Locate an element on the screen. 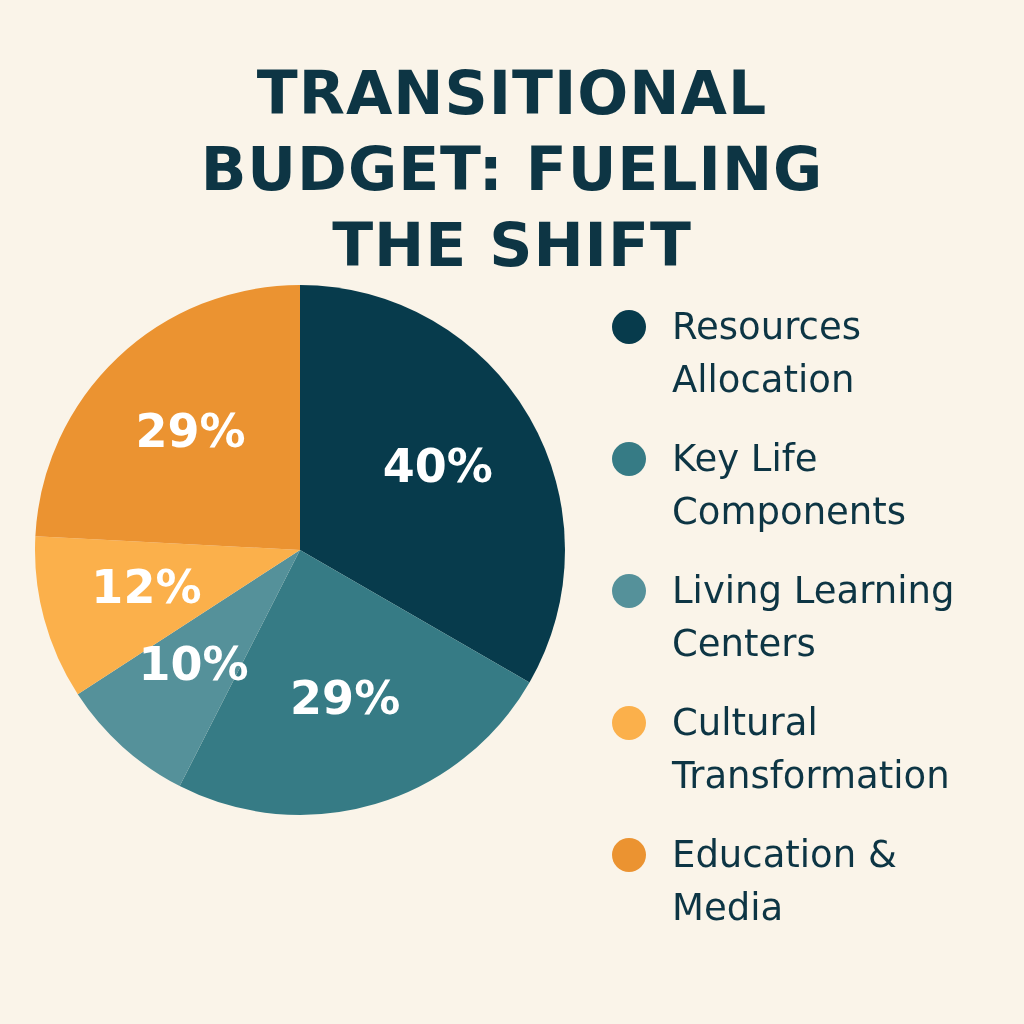 The width and height of the screenshot is (1024, 1024). data-label: 12% is located at coordinates (146, 587).